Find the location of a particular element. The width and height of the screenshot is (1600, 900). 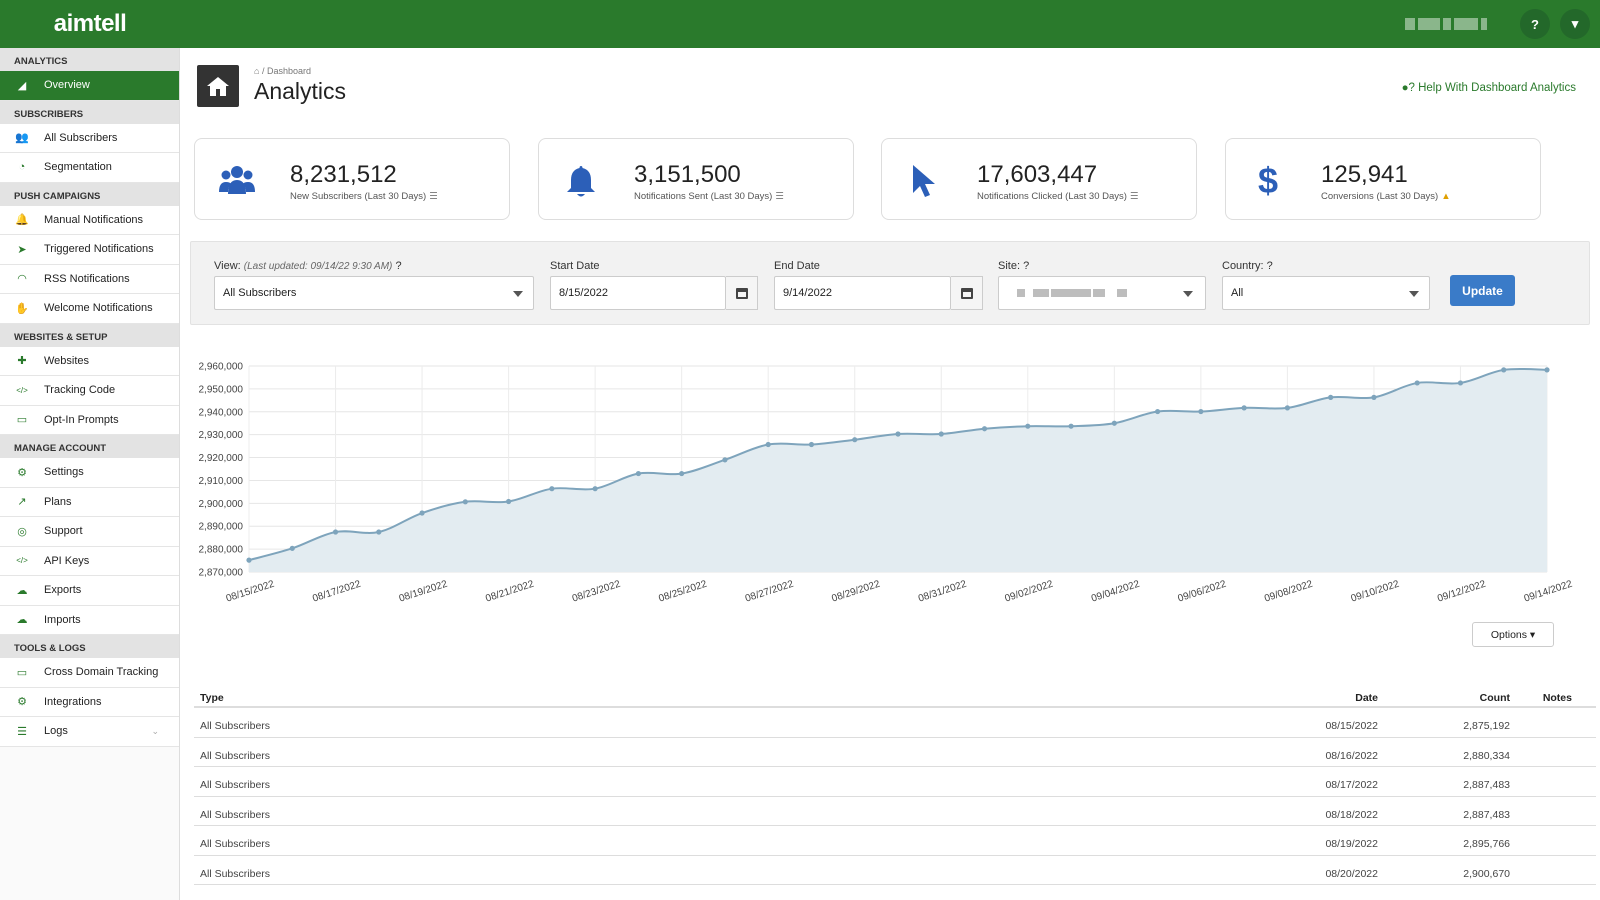

sidebar-section-header: MANAGE ACCOUNT is located at coordinates (89, 446).